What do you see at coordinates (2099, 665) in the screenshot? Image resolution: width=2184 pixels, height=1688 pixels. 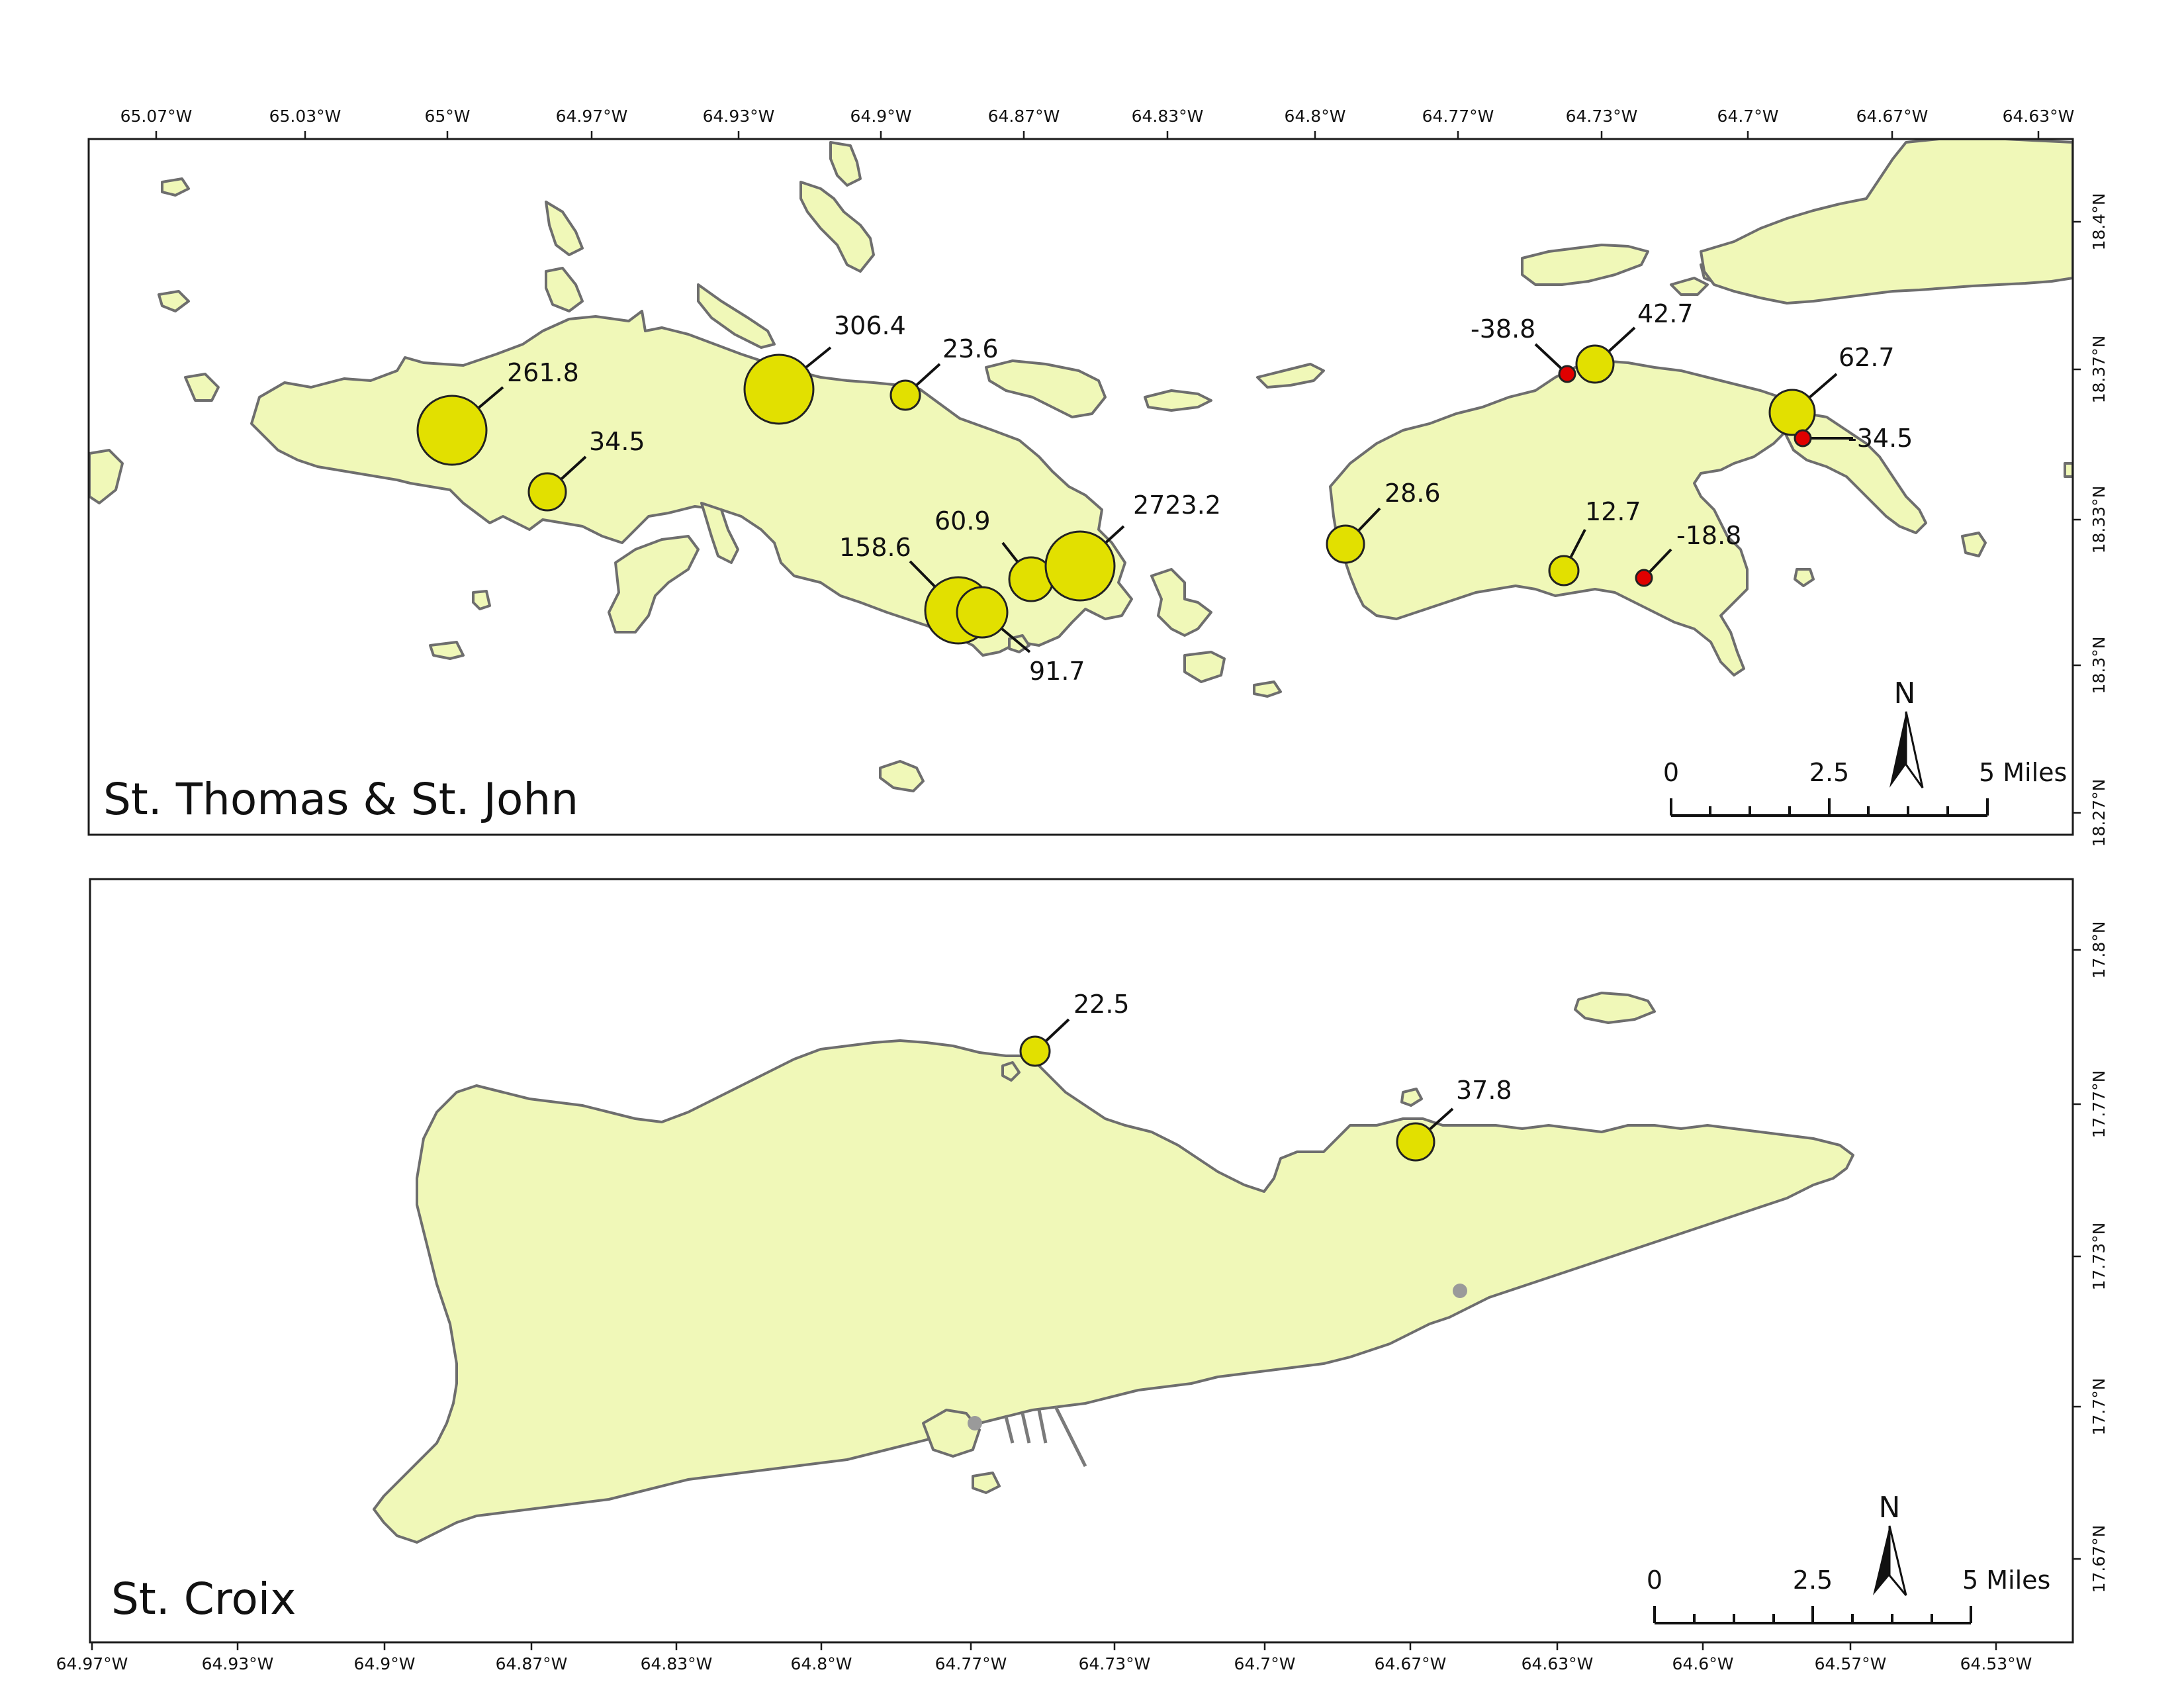 I see `lat-label: 18.3°N` at bounding box center [2099, 665].